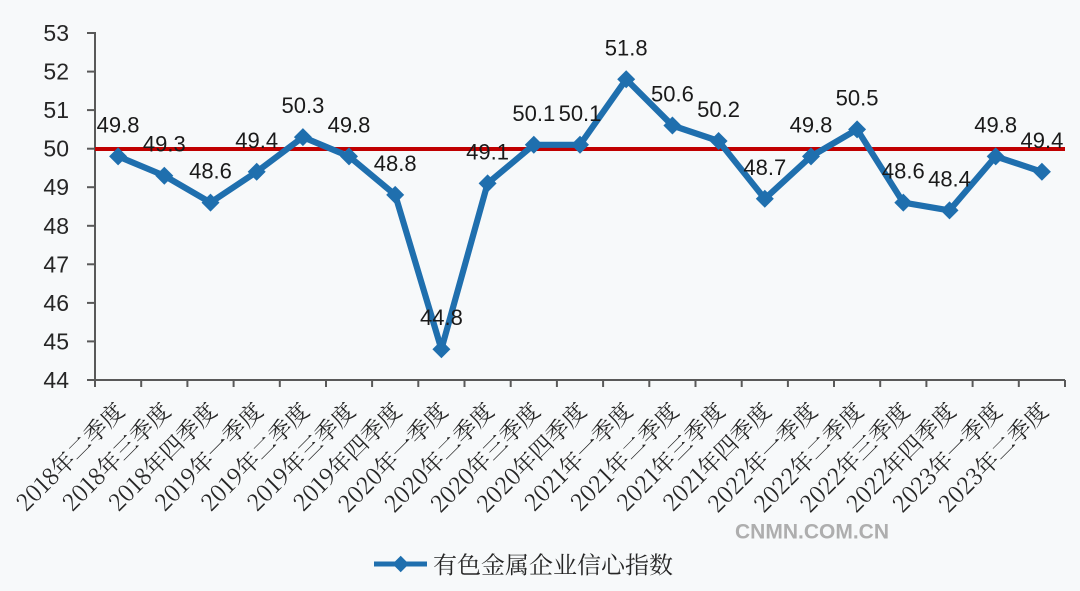  Describe the element at coordinates (672, 94) in the screenshot. I see `svg-text: 50.6` at that location.